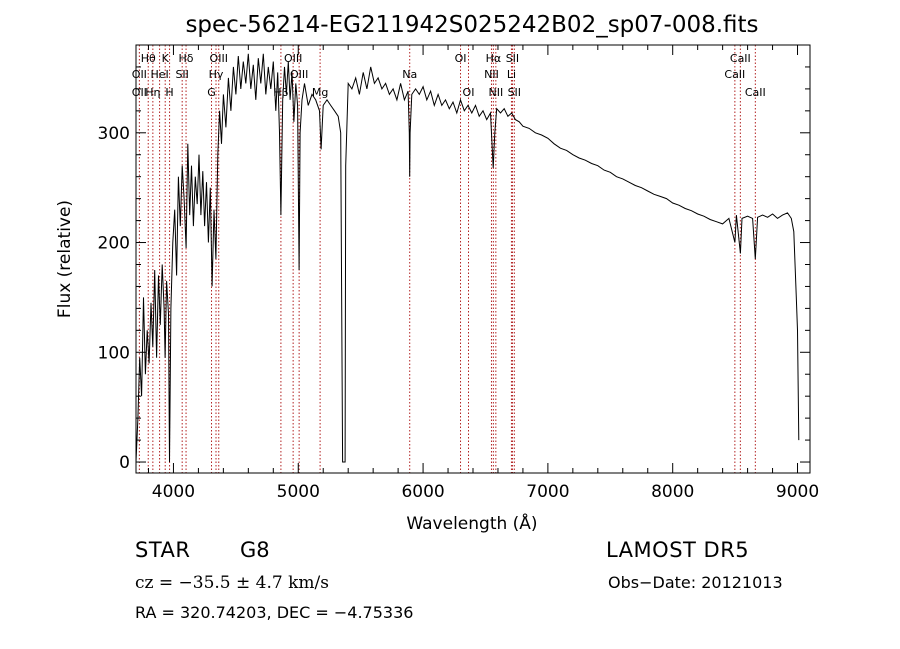 This screenshot has width=900, height=649. What do you see at coordinates (695, 582) in the screenshot?
I see `observation-date: Obs−Date: 20121013` at bounding box center [695, 582].